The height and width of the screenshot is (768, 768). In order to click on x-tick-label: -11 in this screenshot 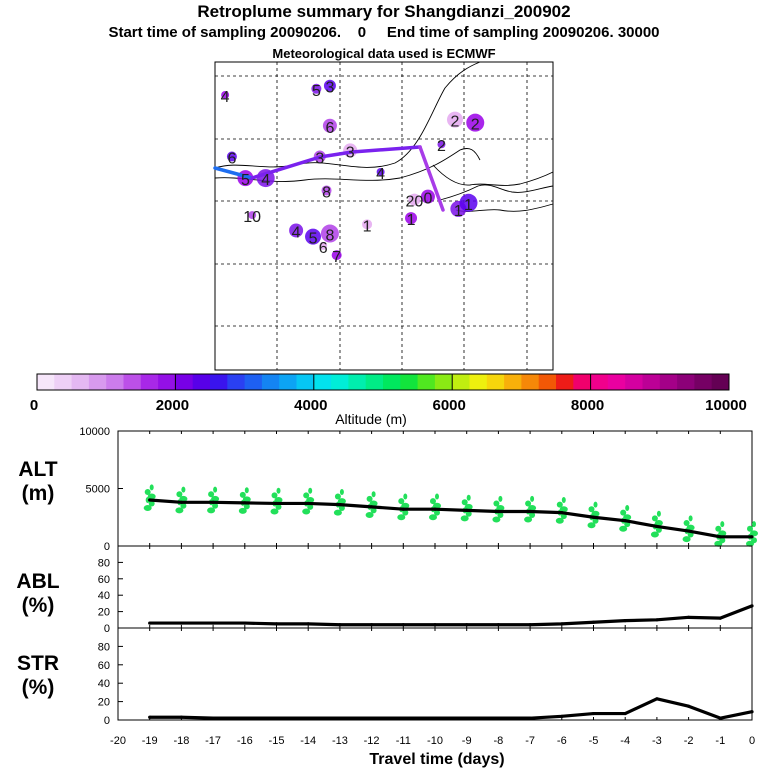, I will do `click(403, 741)`.